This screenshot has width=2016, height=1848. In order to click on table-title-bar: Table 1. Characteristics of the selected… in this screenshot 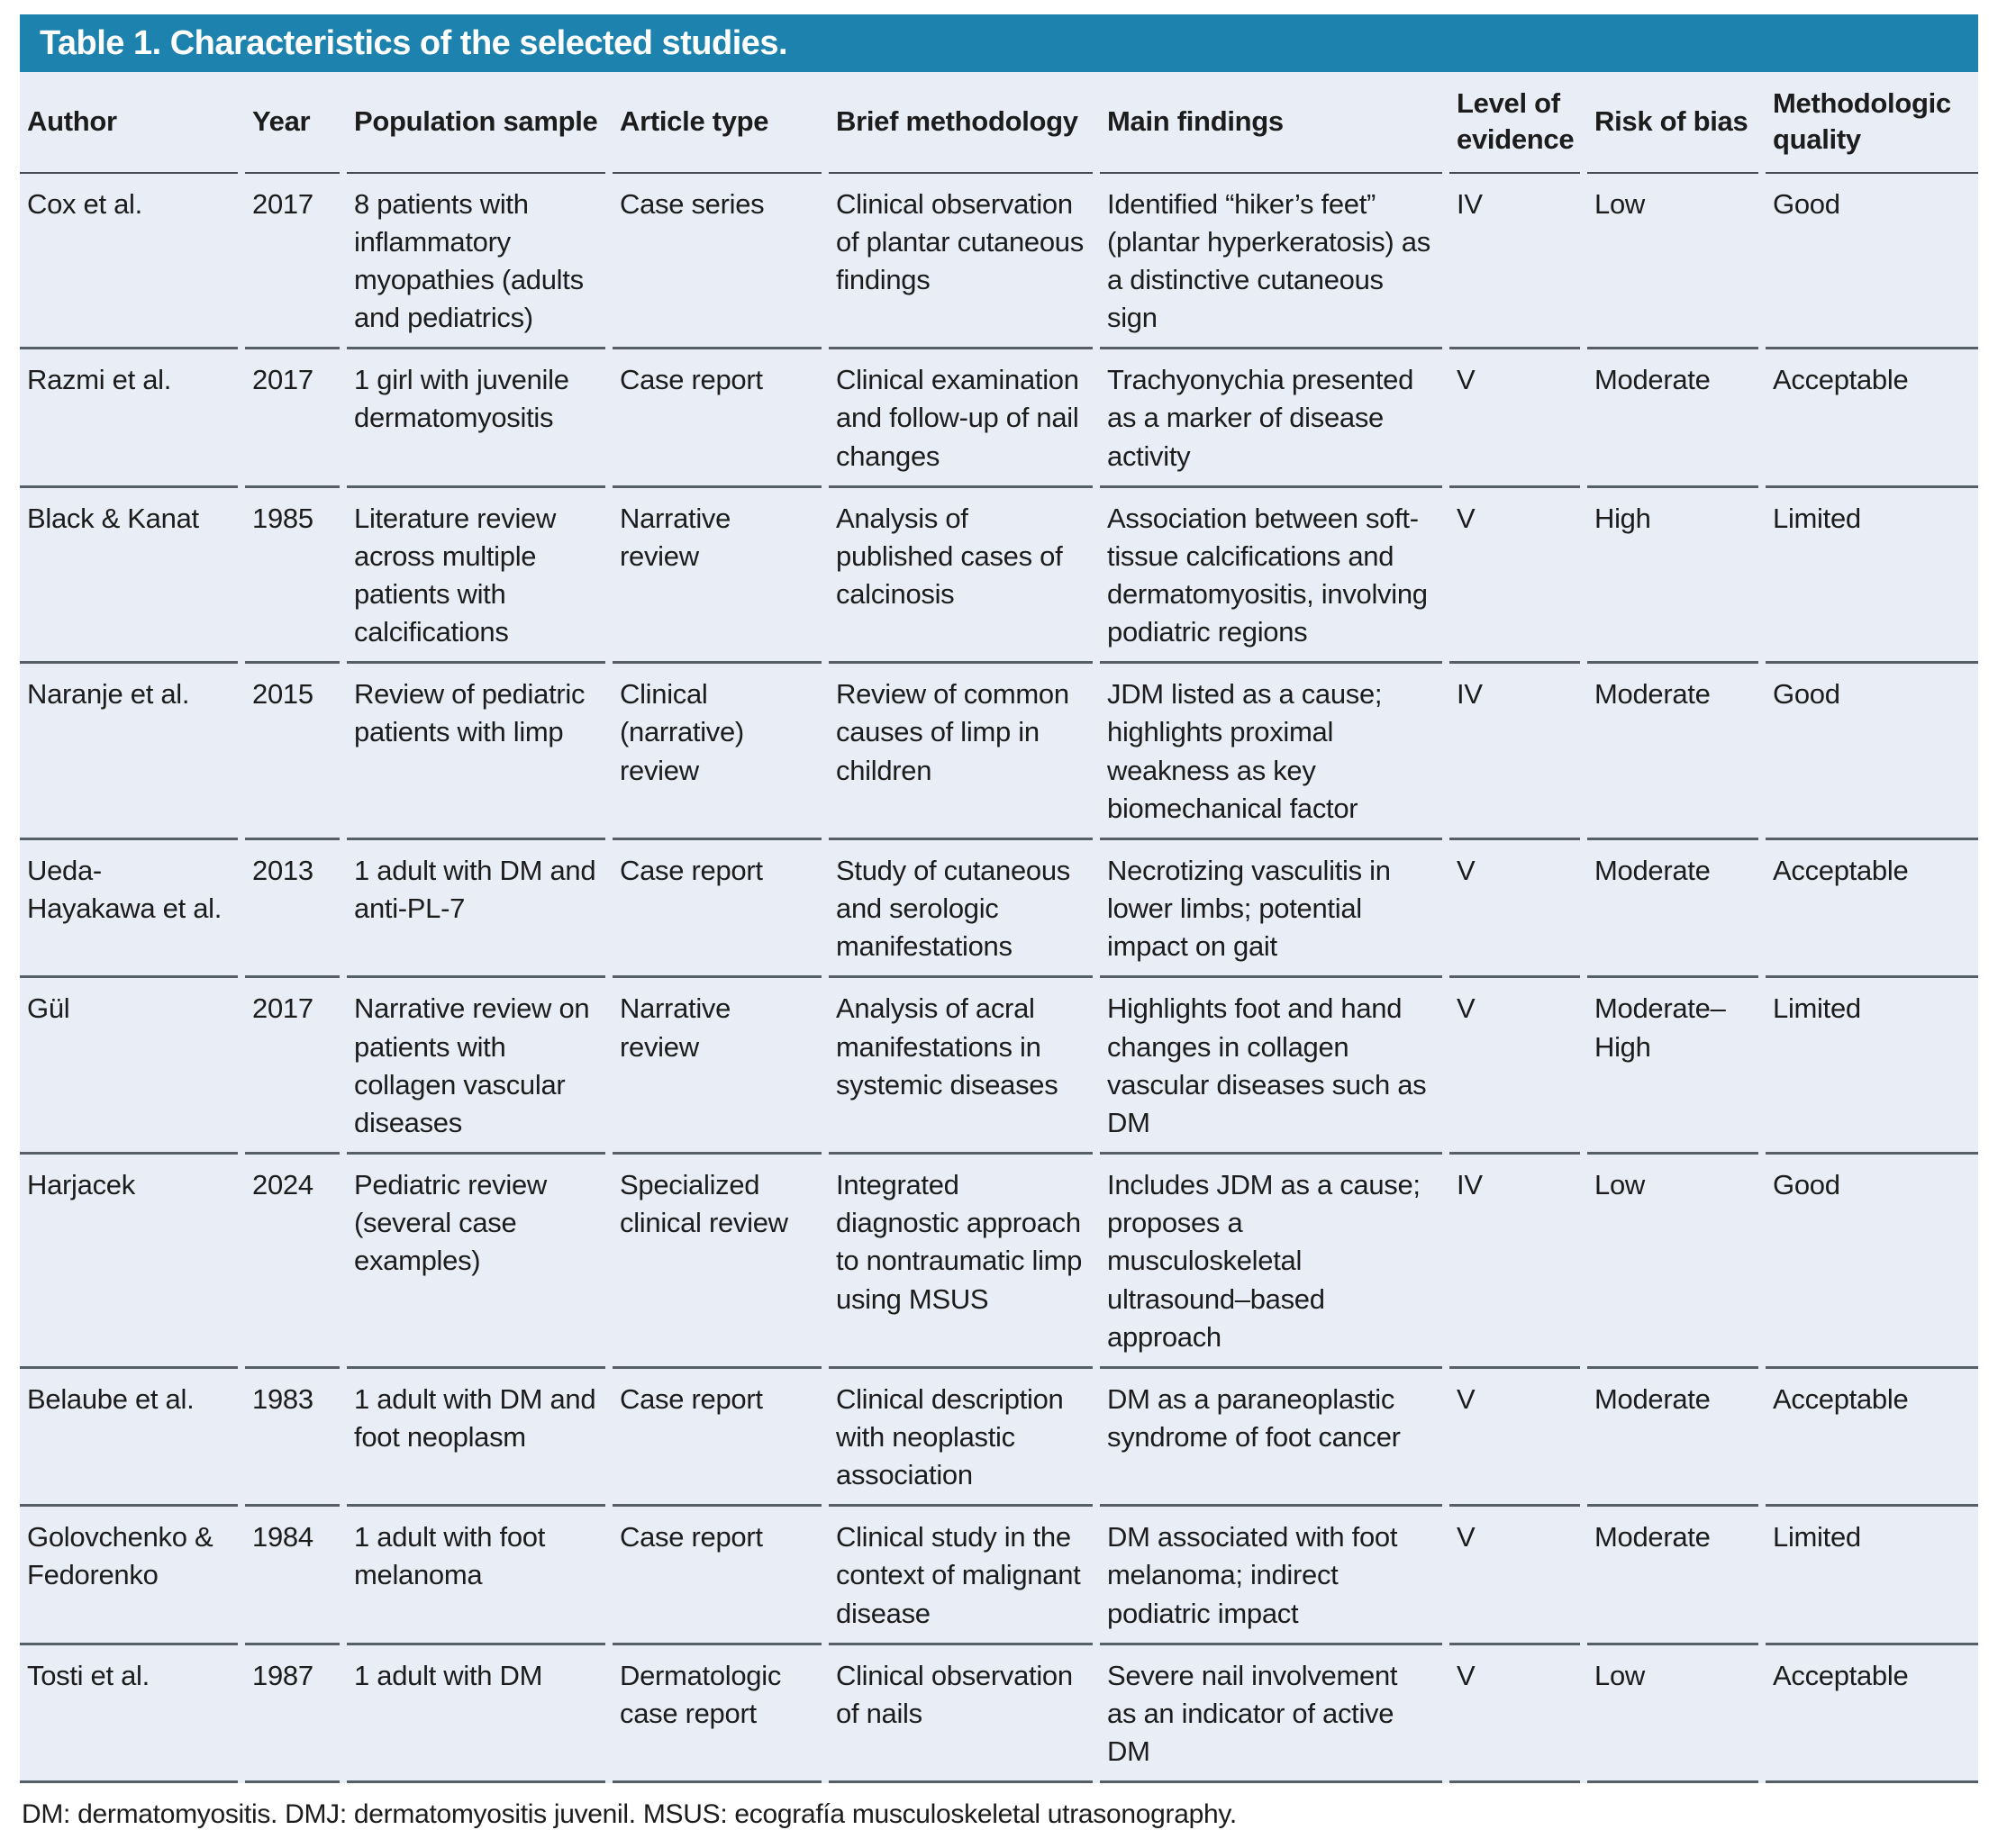, I will do `click(999, 43)`.